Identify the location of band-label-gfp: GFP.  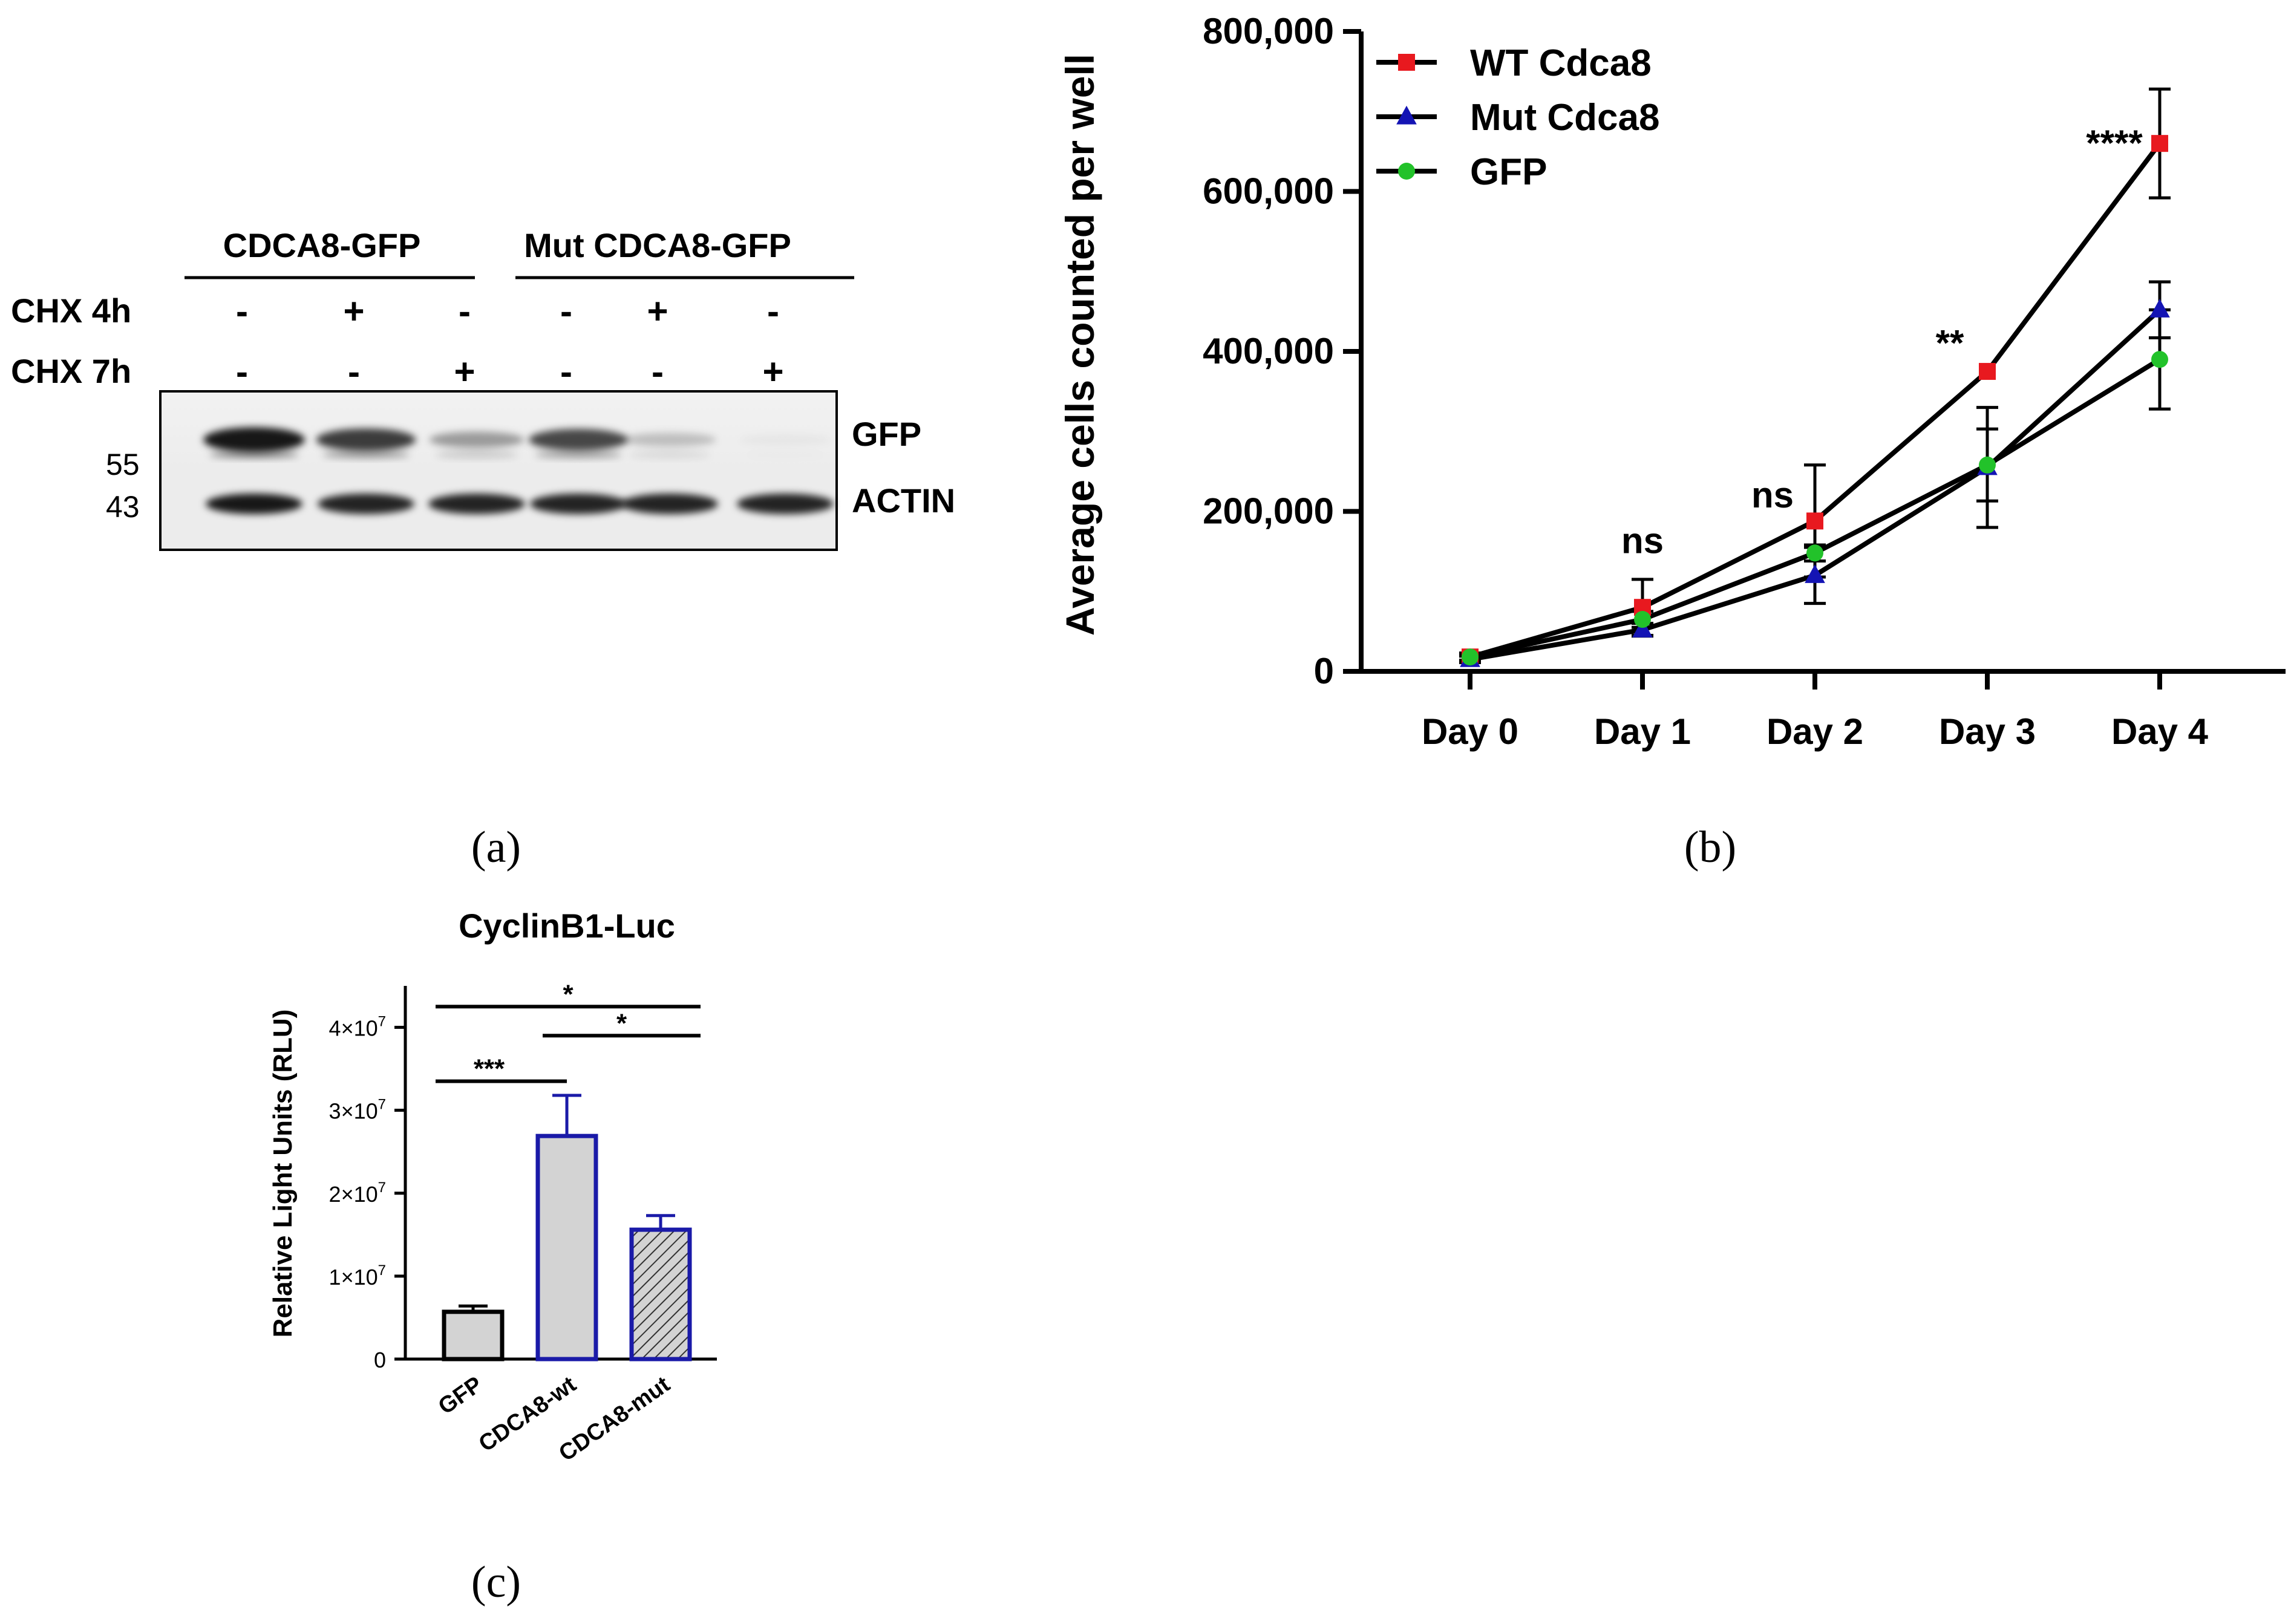
(886, 434).